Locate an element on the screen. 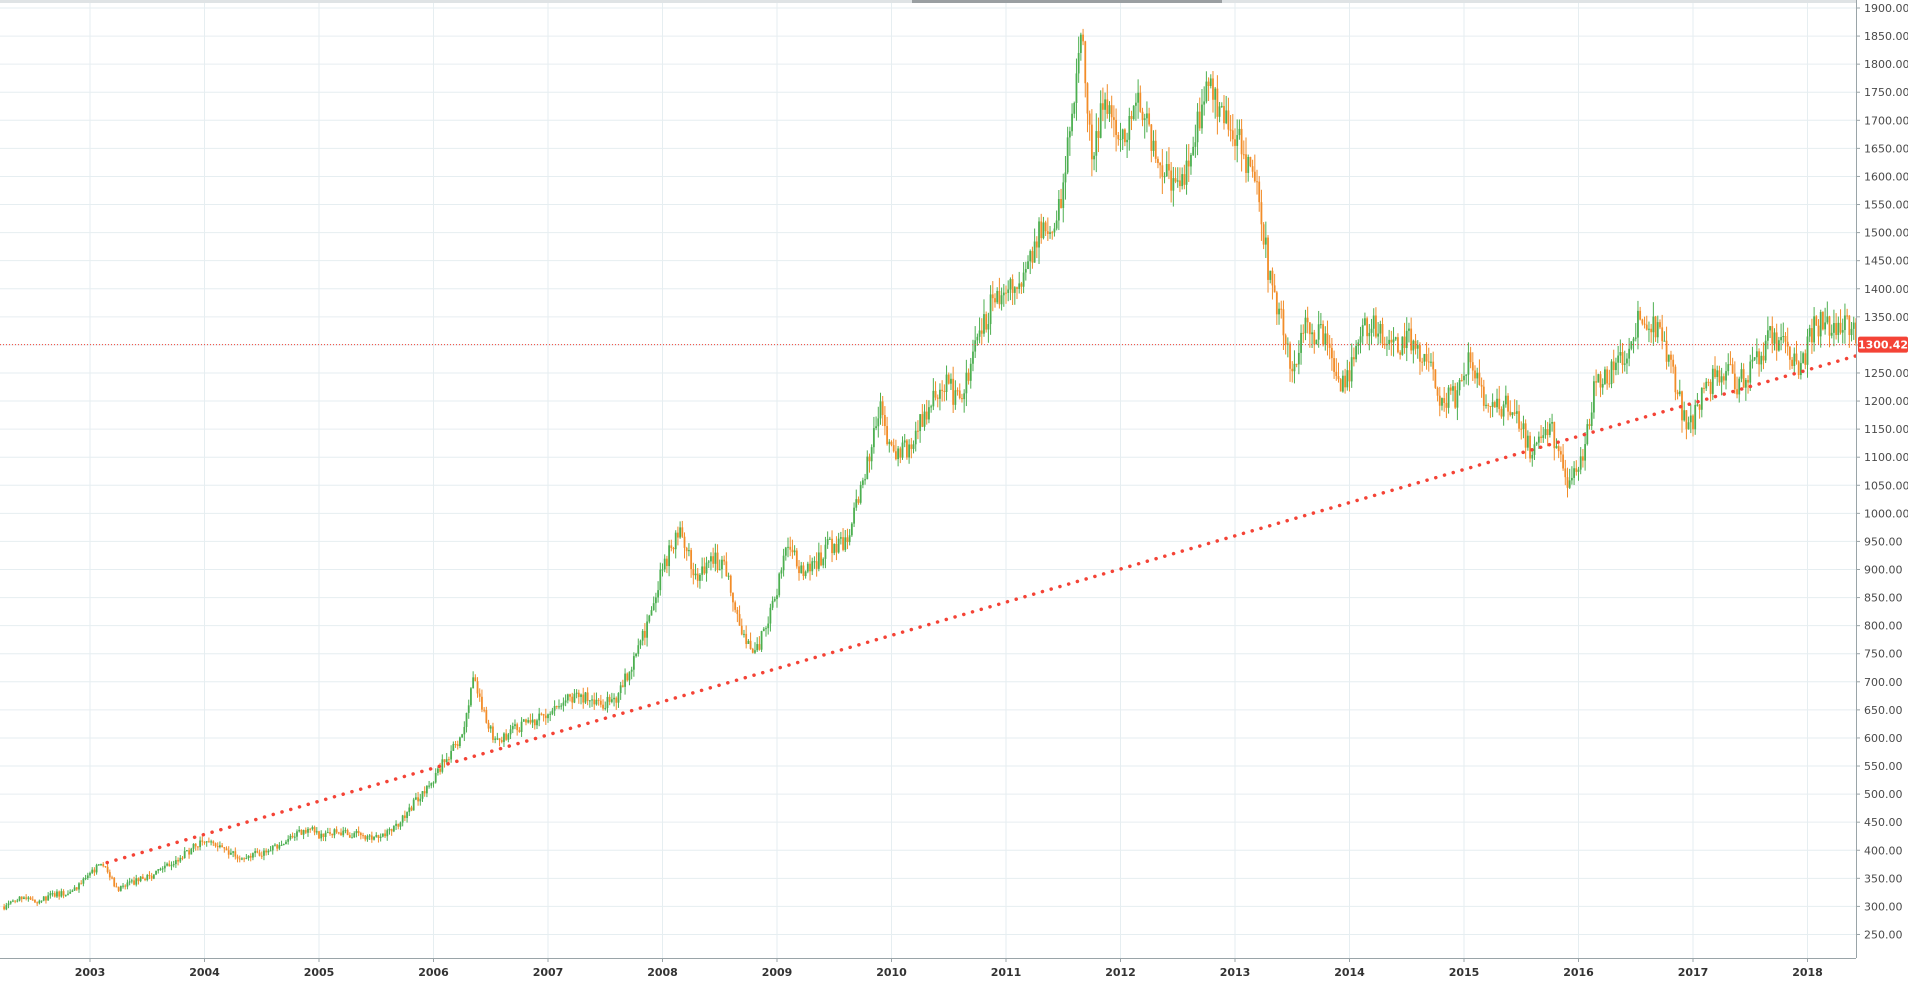 The width and height of the screenshot is (1908, 984). y-tick-label: 1600.00 is located at coordinates (1886, 176).